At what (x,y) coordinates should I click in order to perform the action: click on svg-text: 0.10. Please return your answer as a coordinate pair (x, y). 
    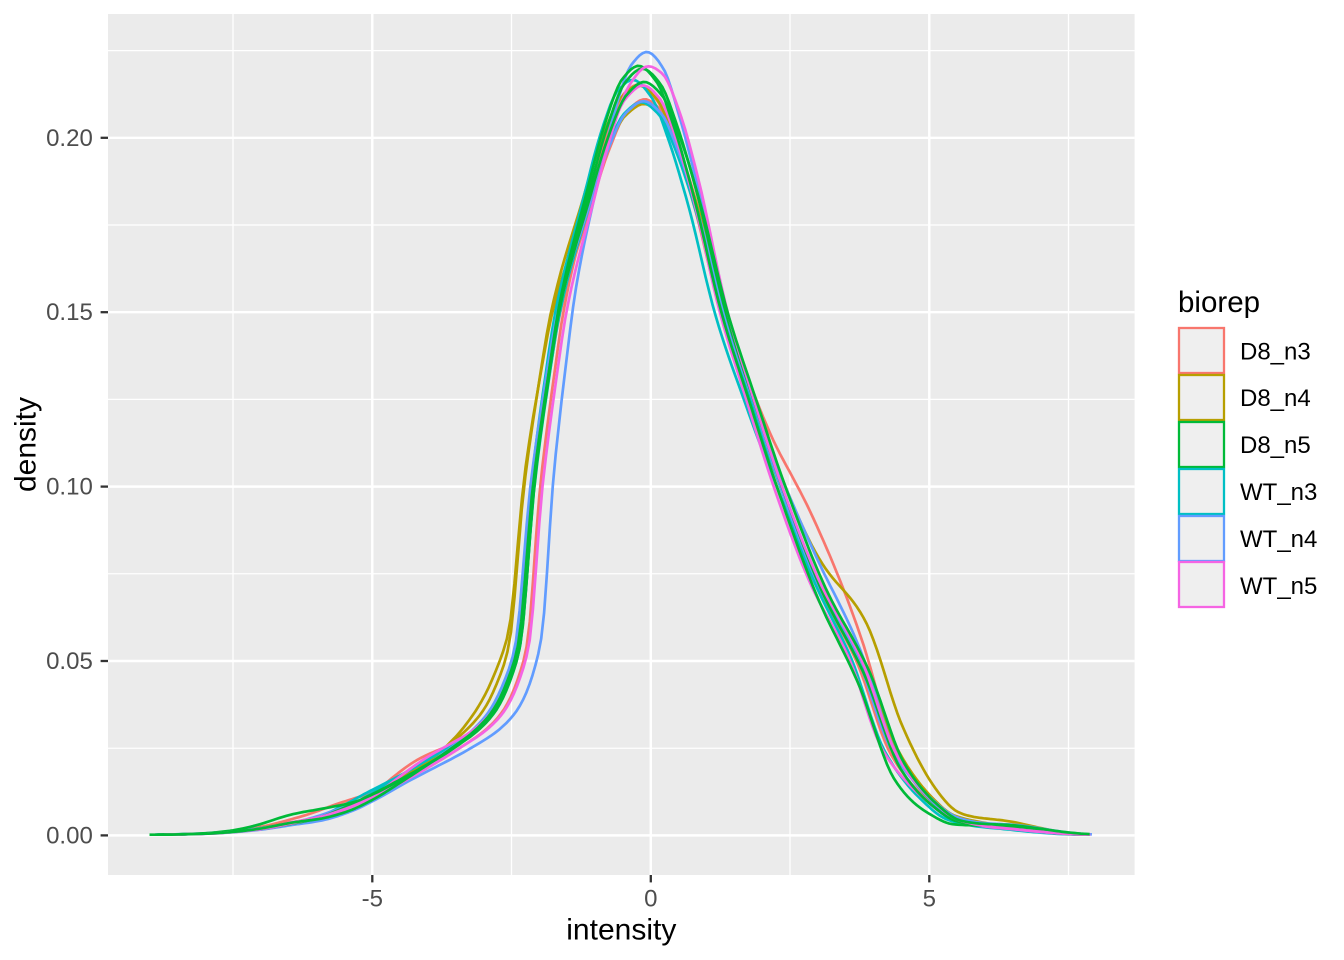
    Looking at the image, I should click on (69, 487).